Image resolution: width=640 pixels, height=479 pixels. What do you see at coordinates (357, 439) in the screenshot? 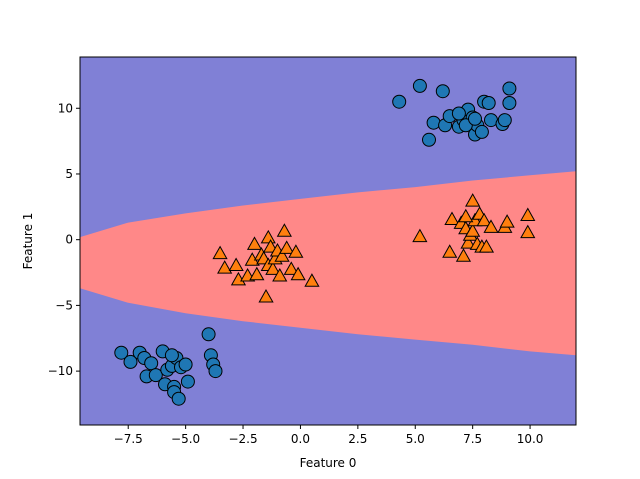
I see `x-tick-label: 2.5` at bounding box center [357, 439].